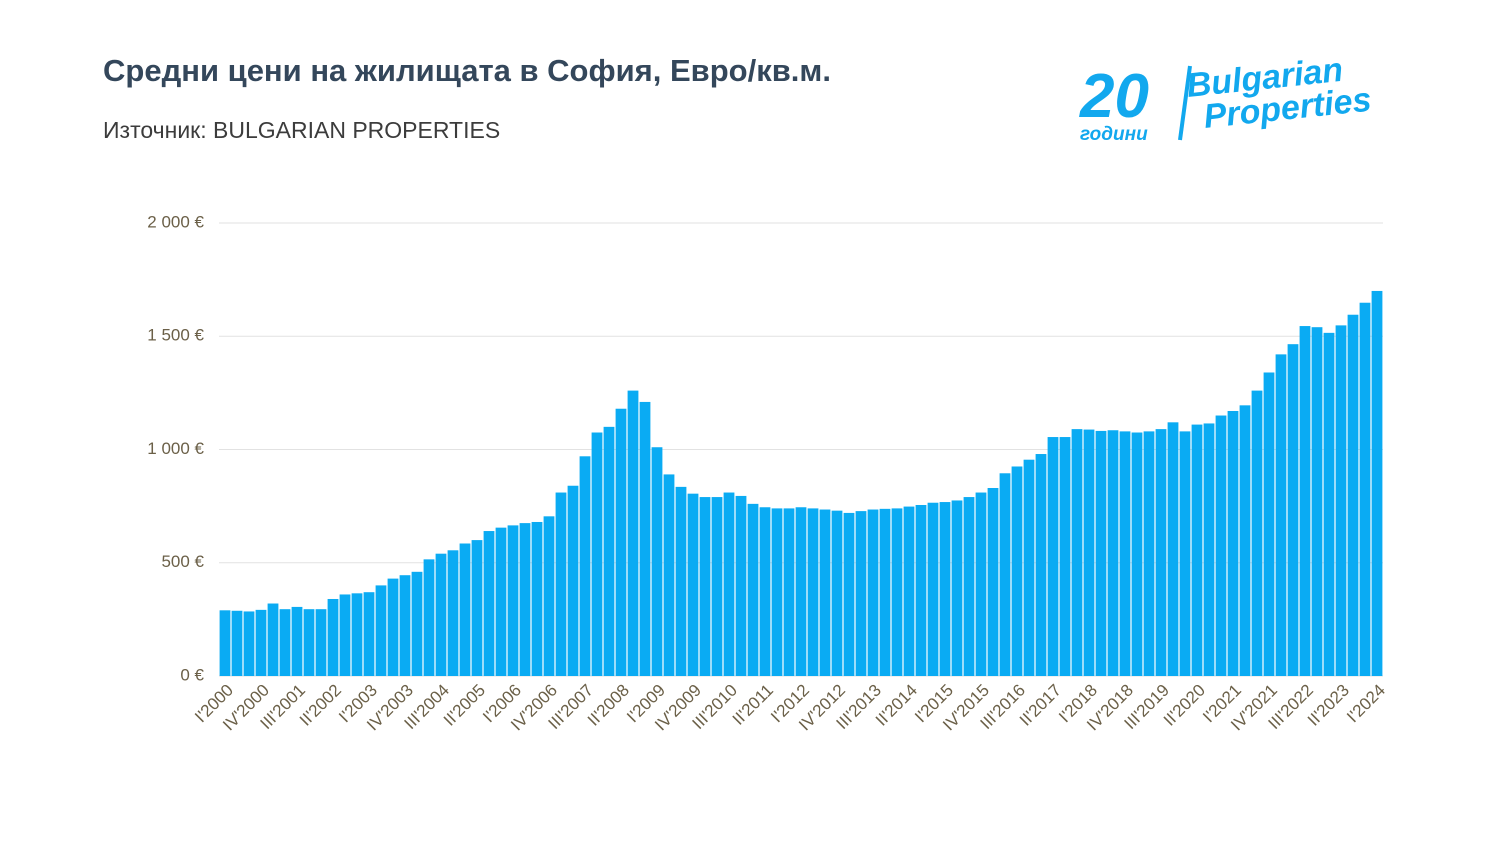 The width and height of the screenshot is (1500, 844). What do you see at coordinates (1114, 96) in the screenshot?
I see `logo-number: 20` at bounding box center [1114, 96].